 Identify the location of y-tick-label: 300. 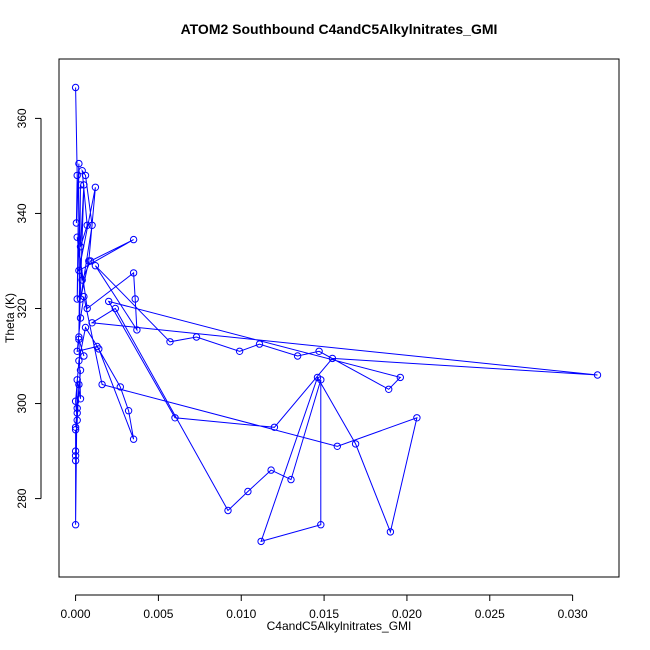
(22, 403).